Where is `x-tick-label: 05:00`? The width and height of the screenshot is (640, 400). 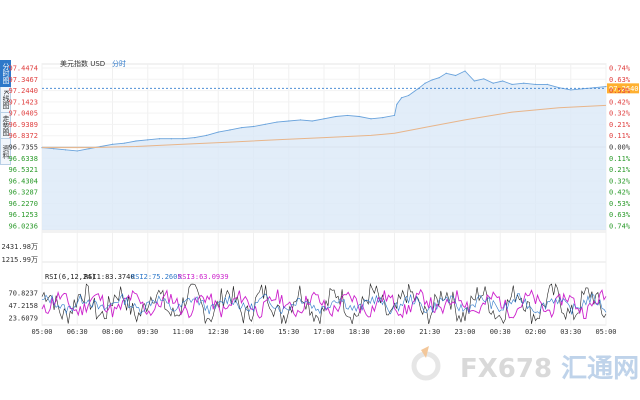 x-tick-label: 05:00 is located at coordinates (605, 332).